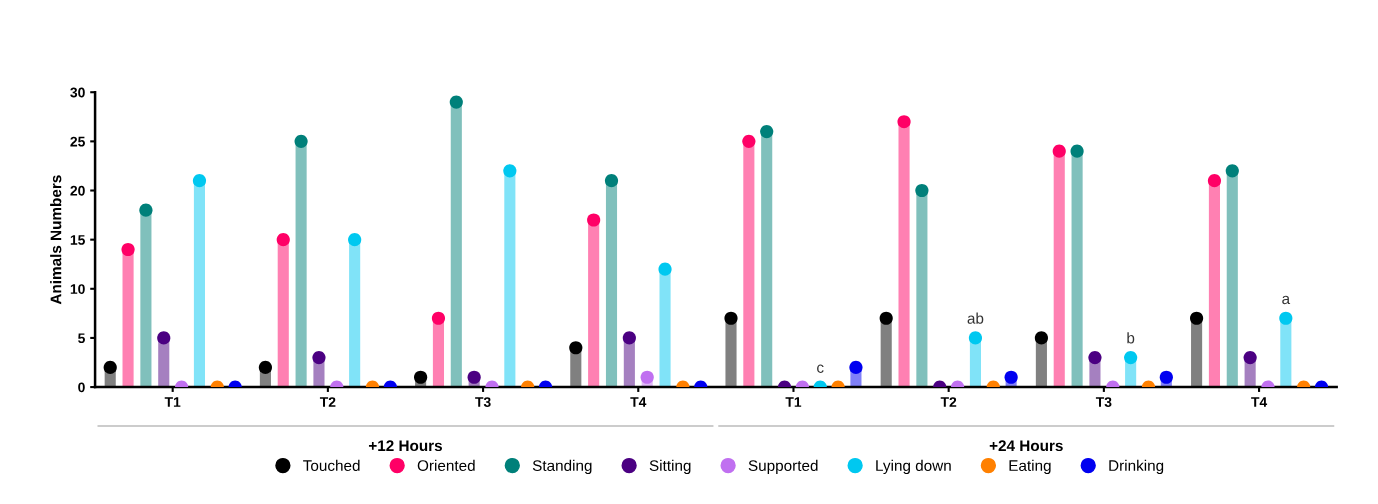 The height and width of the screenshot is (504, 1378). Describe the element at coordinates (975, 318) in the screenshot. I see `data-label: ab` at that location.